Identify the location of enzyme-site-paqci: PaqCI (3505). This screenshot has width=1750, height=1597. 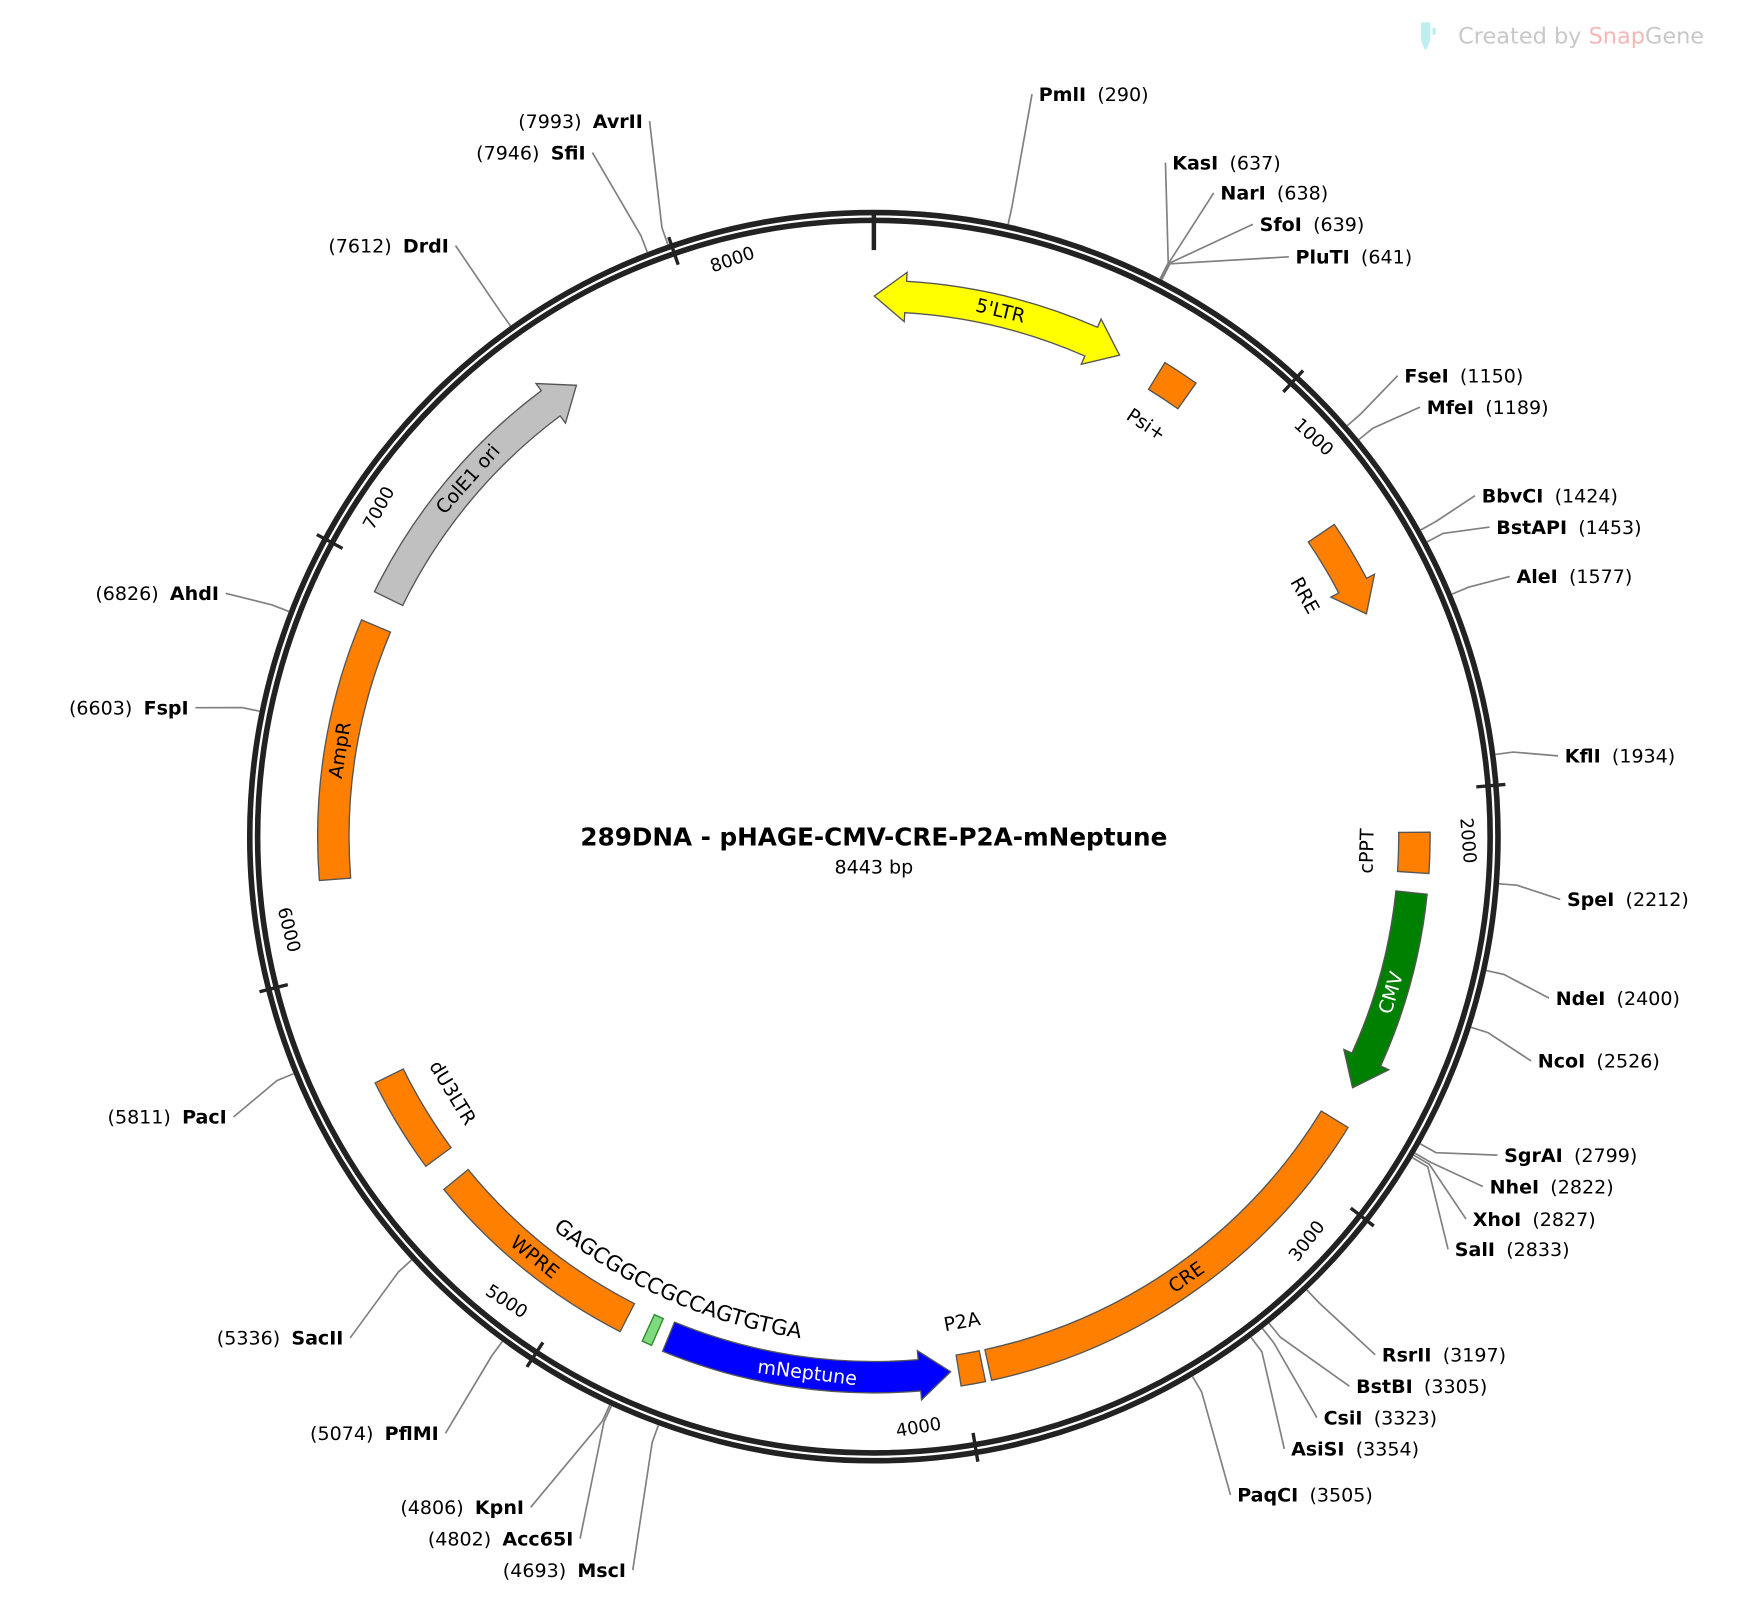
(1282, 1441).